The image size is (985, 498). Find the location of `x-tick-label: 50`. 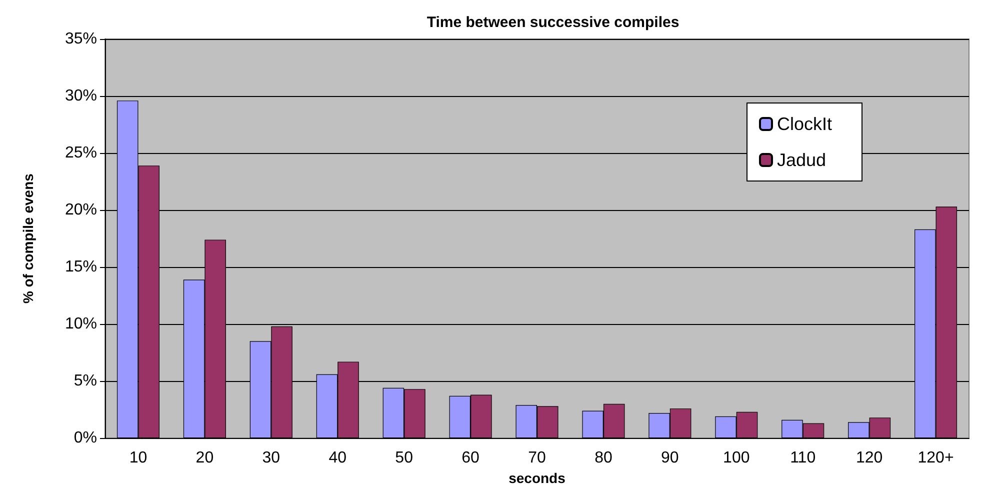

x-tick-label: 50 is located at coordinates (404, 458).